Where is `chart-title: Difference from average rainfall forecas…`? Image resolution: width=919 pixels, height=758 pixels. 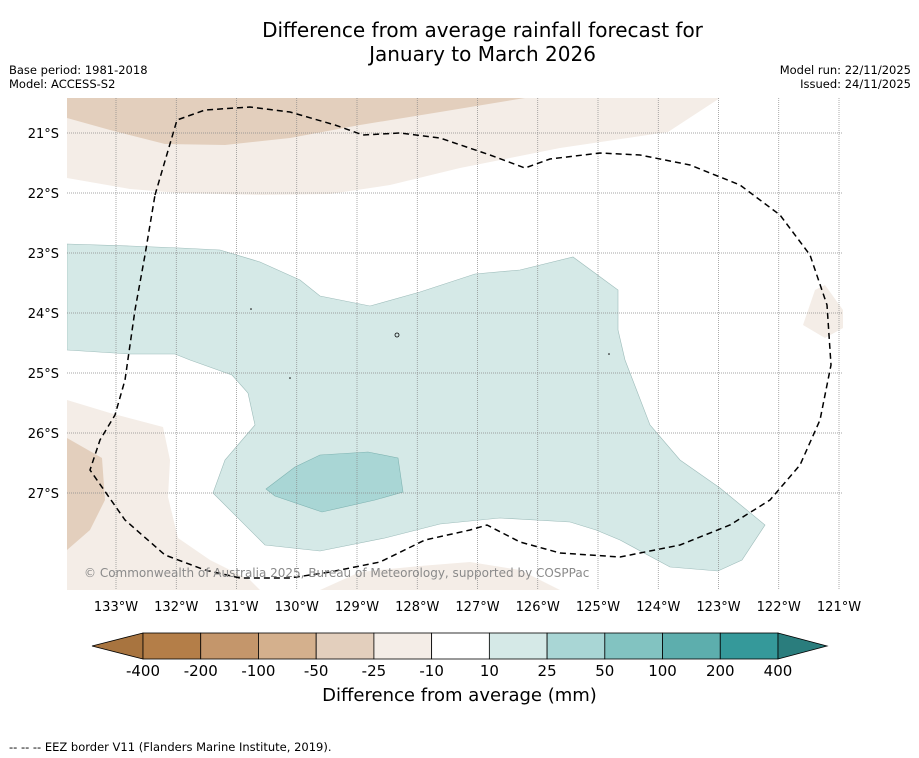
chart-title: Difference from average rainfall forecas… is located at coordinates (459, 42).